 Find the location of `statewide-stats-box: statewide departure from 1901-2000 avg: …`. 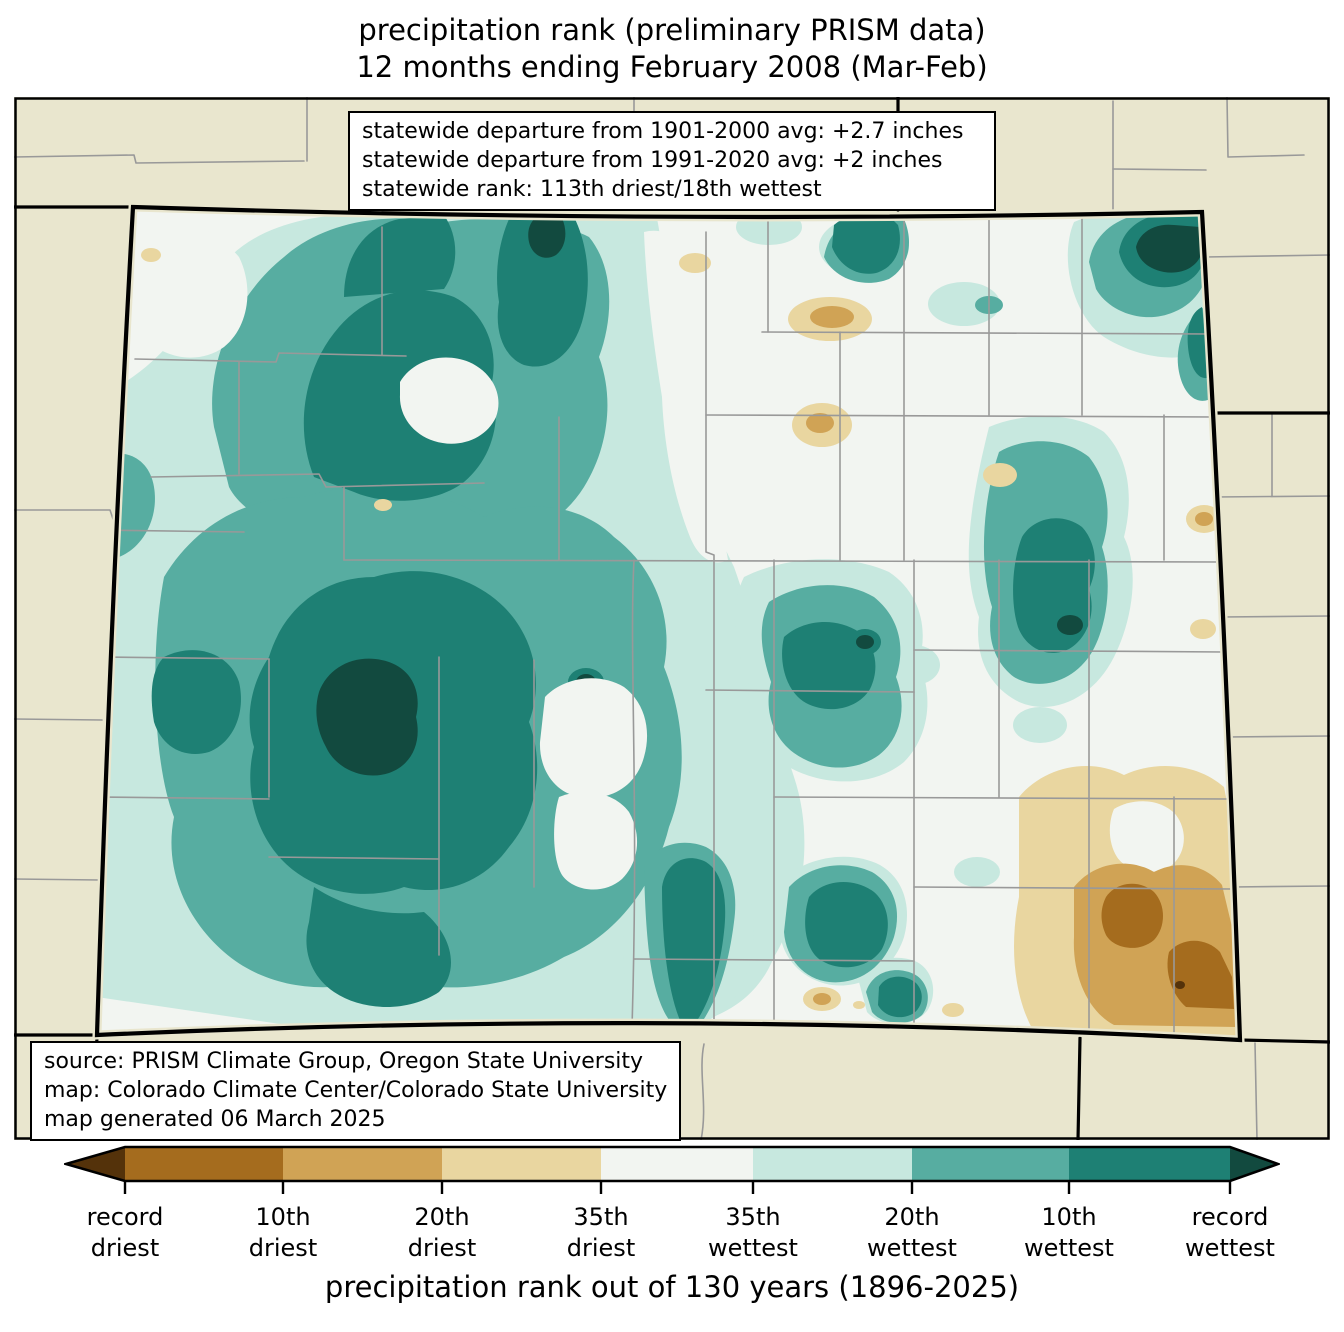

statewide-stats-box: statewide departure from 1901-2000 avg: … is located at coordinates (672, 161).